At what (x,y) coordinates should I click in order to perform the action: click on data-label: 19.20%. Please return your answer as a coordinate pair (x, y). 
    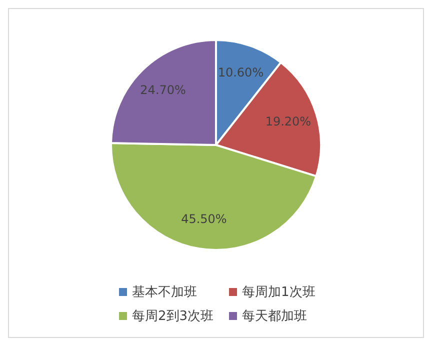
    Looking at the image, I should click on (288, 121).